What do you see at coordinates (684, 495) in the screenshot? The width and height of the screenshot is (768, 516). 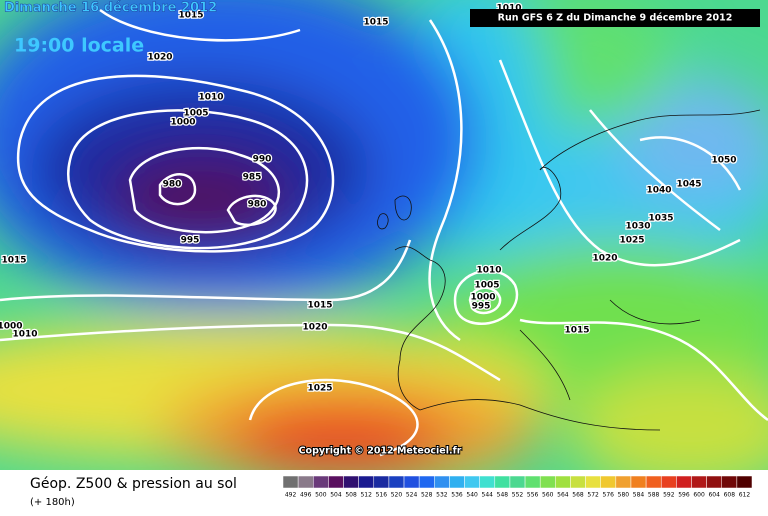 I see `scale-label: 596` at bounding box center [684, 495].